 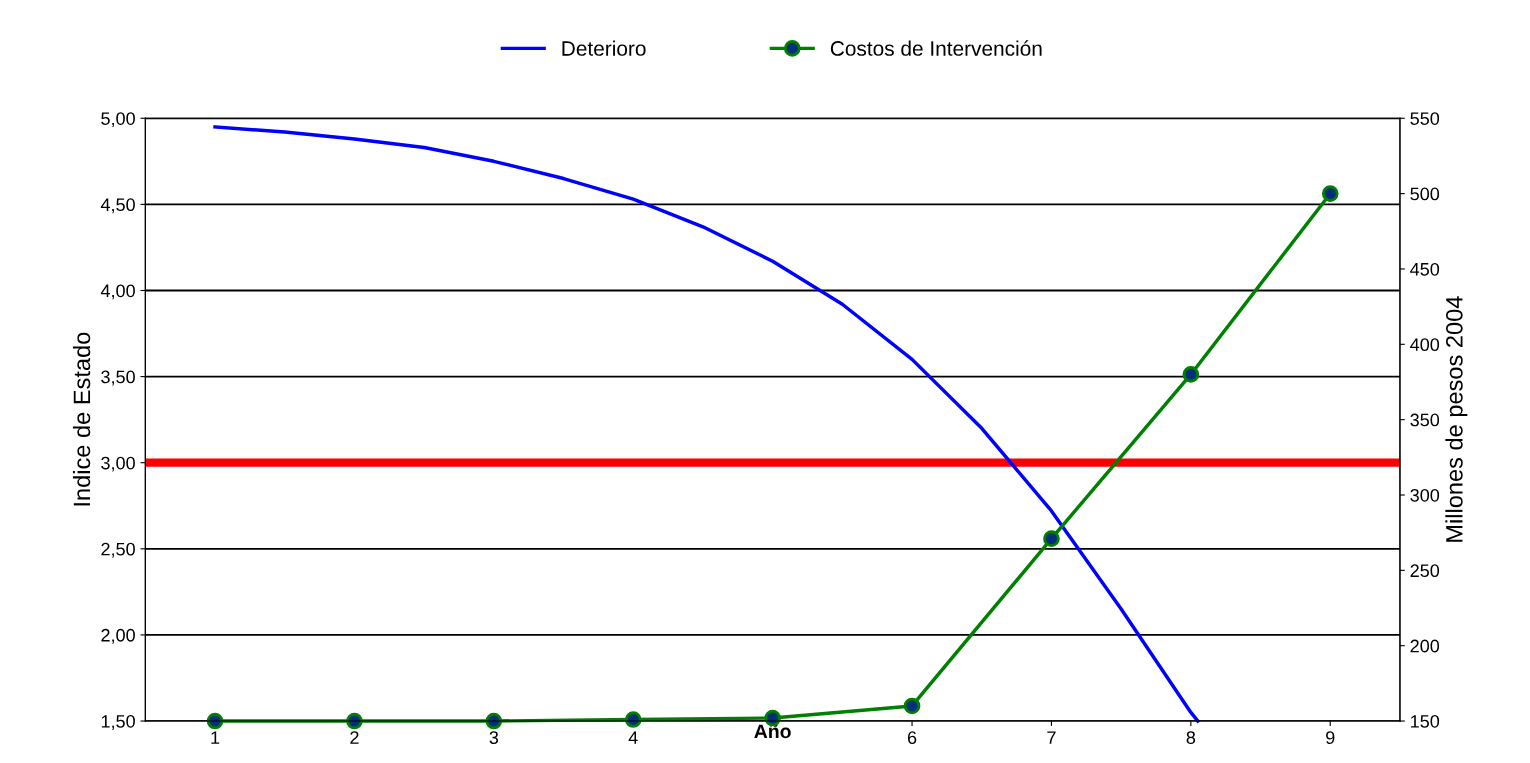 What do you see at coordinates (1051, 737) in the screenshot?
I see `x-tick-label: 7` at bounding box center [1051, 737].